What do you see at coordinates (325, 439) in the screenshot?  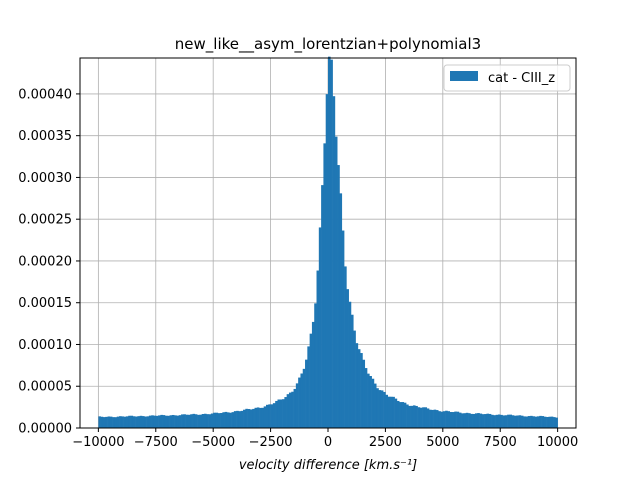 I see `x-axis-ticks: −10000 −7500 −5000 −2500 0 2500 5000 7500 10000` at bounding box center [325, 439].